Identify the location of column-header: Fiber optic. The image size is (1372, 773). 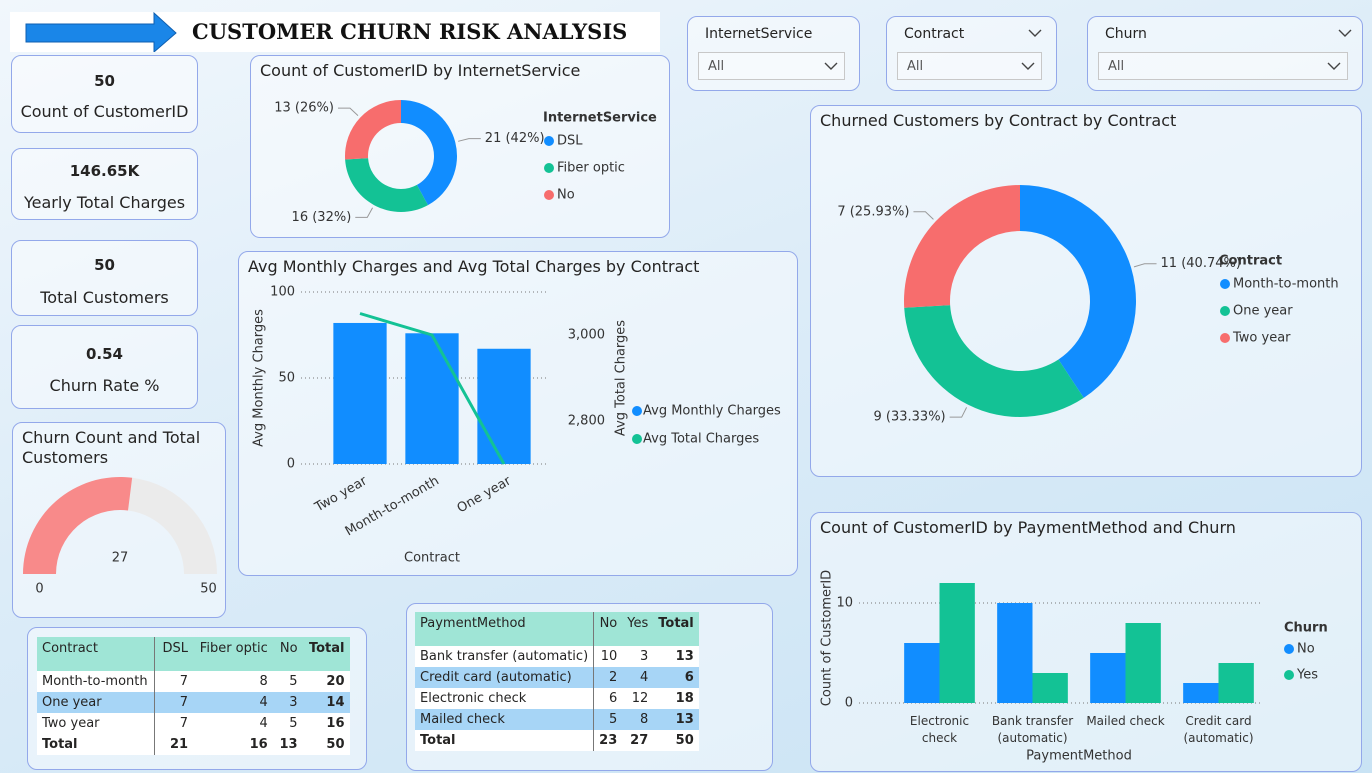
(233, 654).